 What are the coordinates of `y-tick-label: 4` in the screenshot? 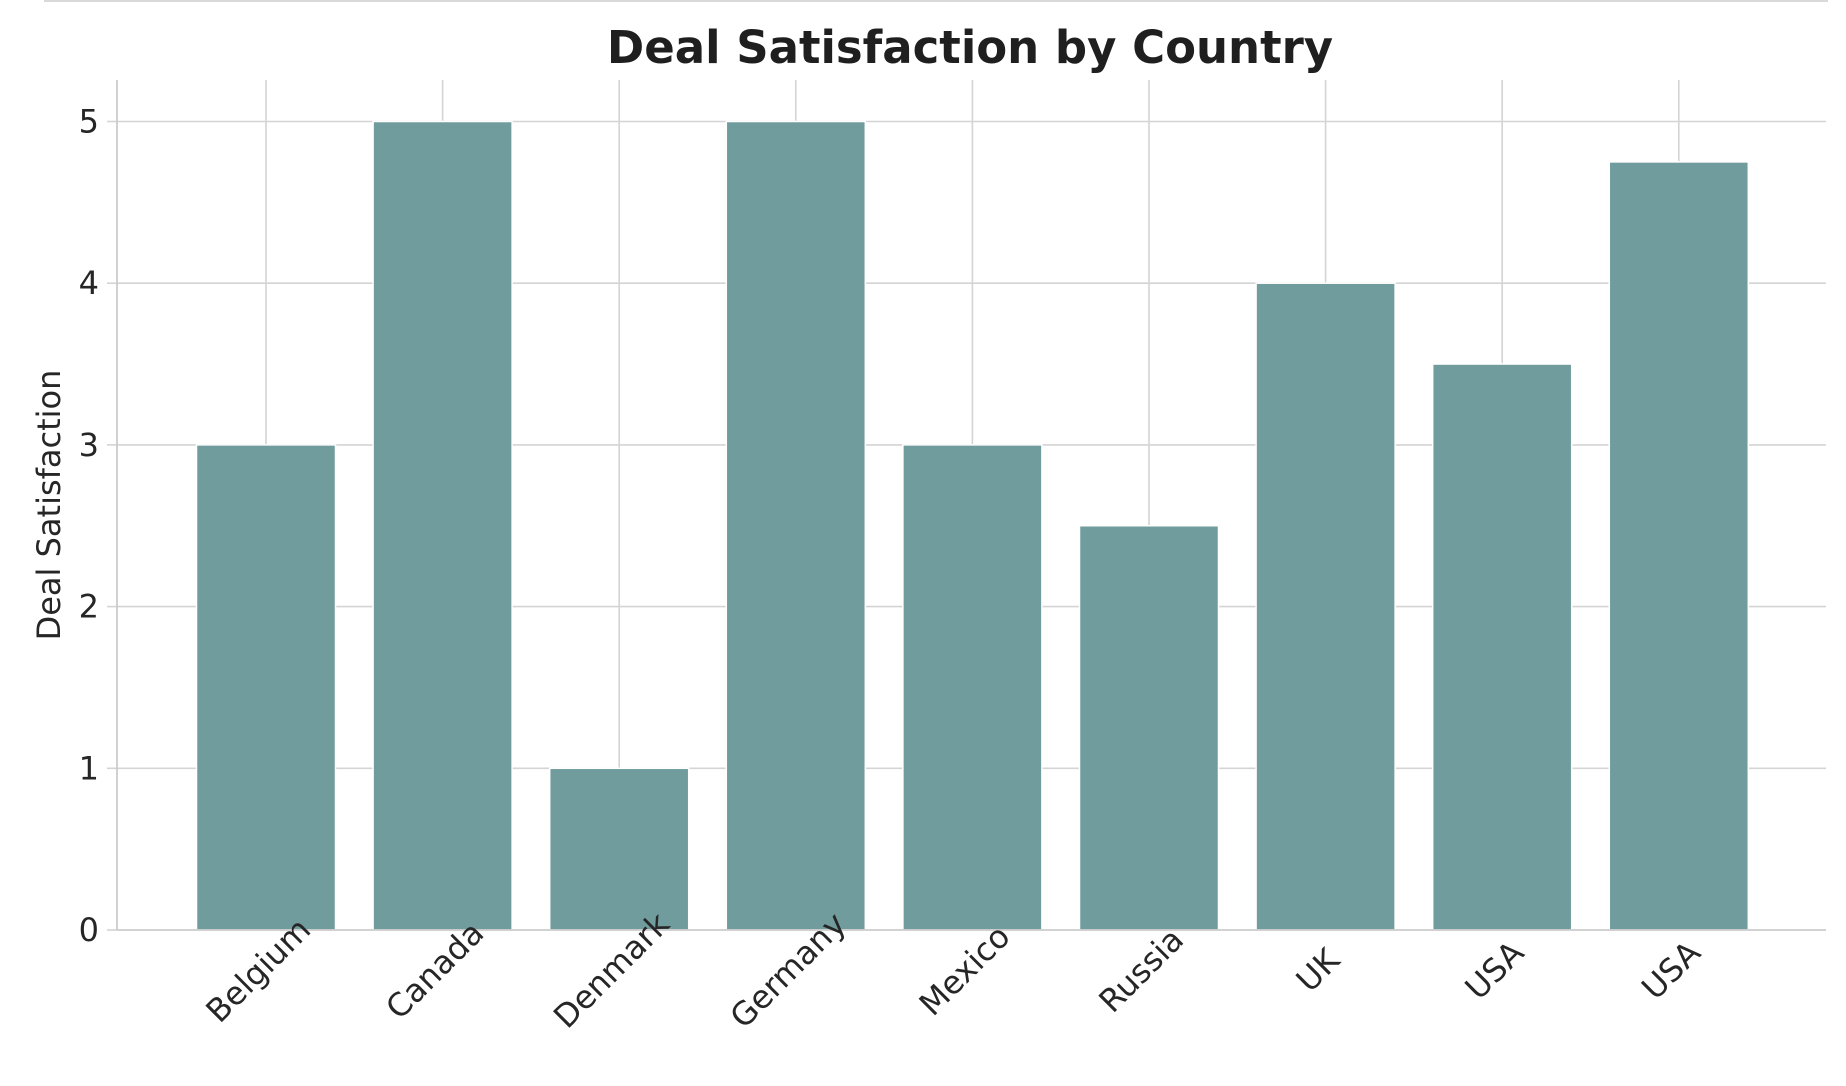 It's located at (89, 283).